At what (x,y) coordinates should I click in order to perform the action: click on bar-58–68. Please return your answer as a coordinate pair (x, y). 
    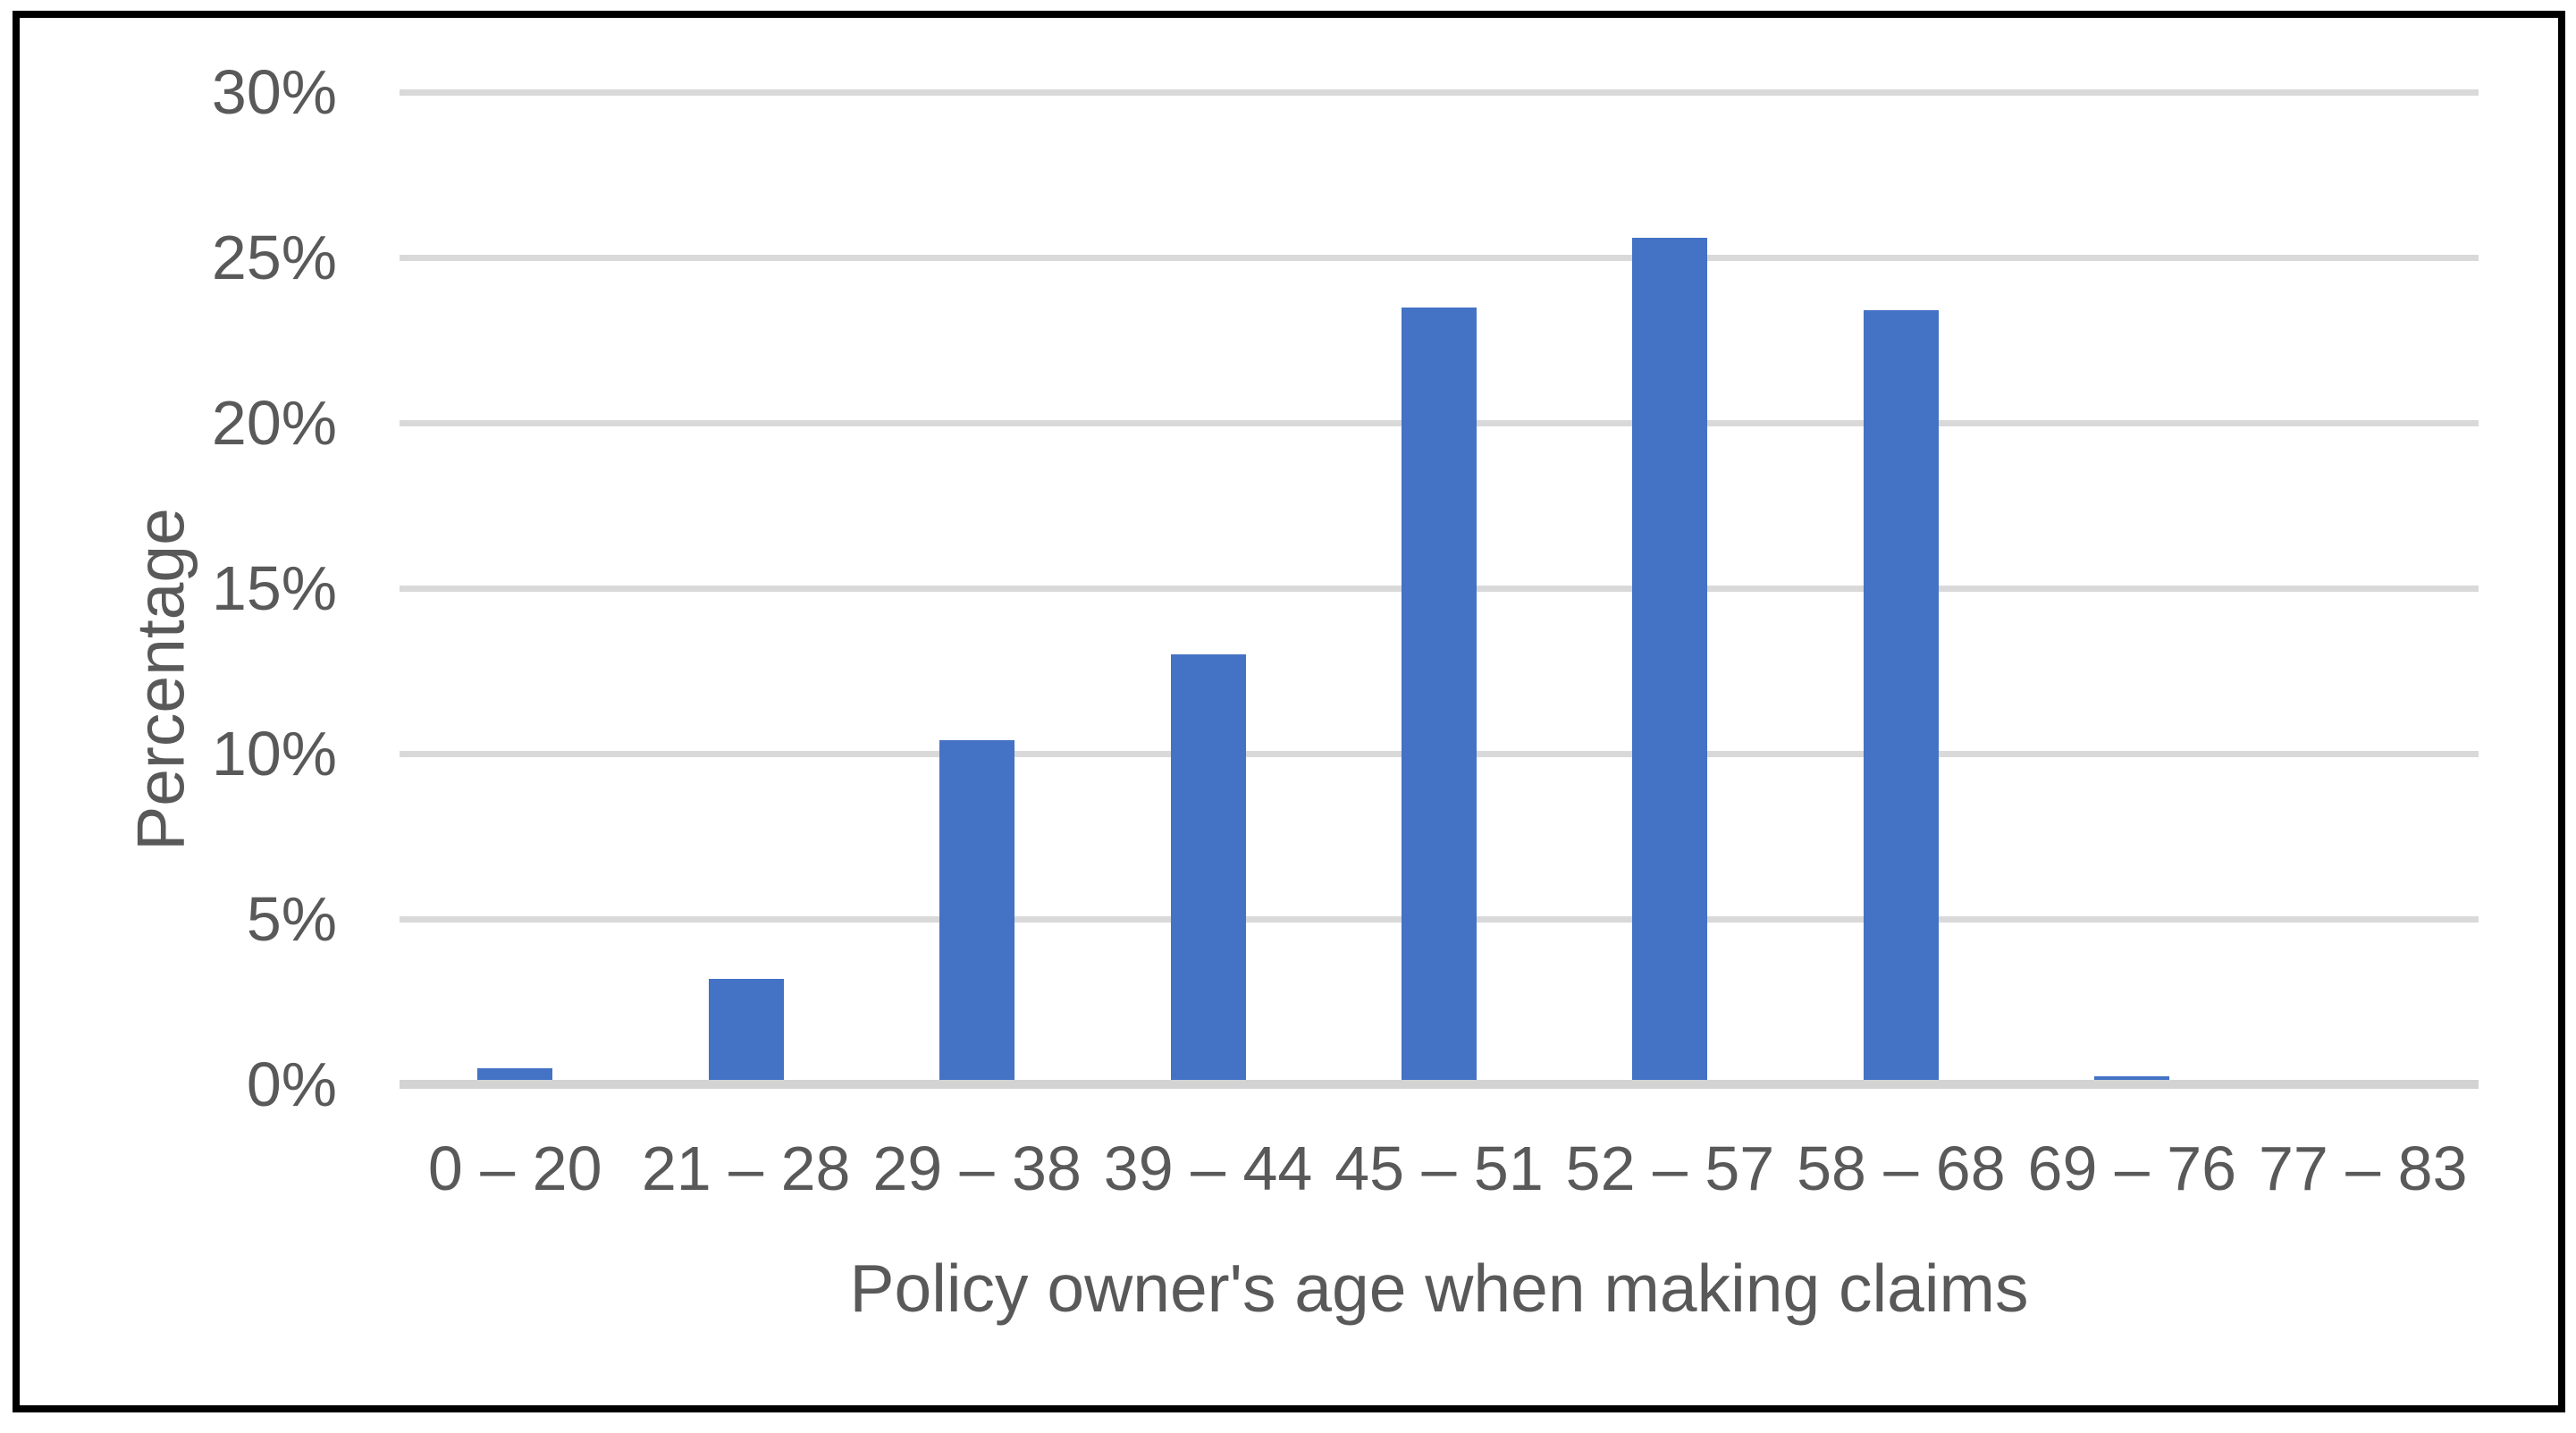
    Looking at the image, I should click on (1901, 697).